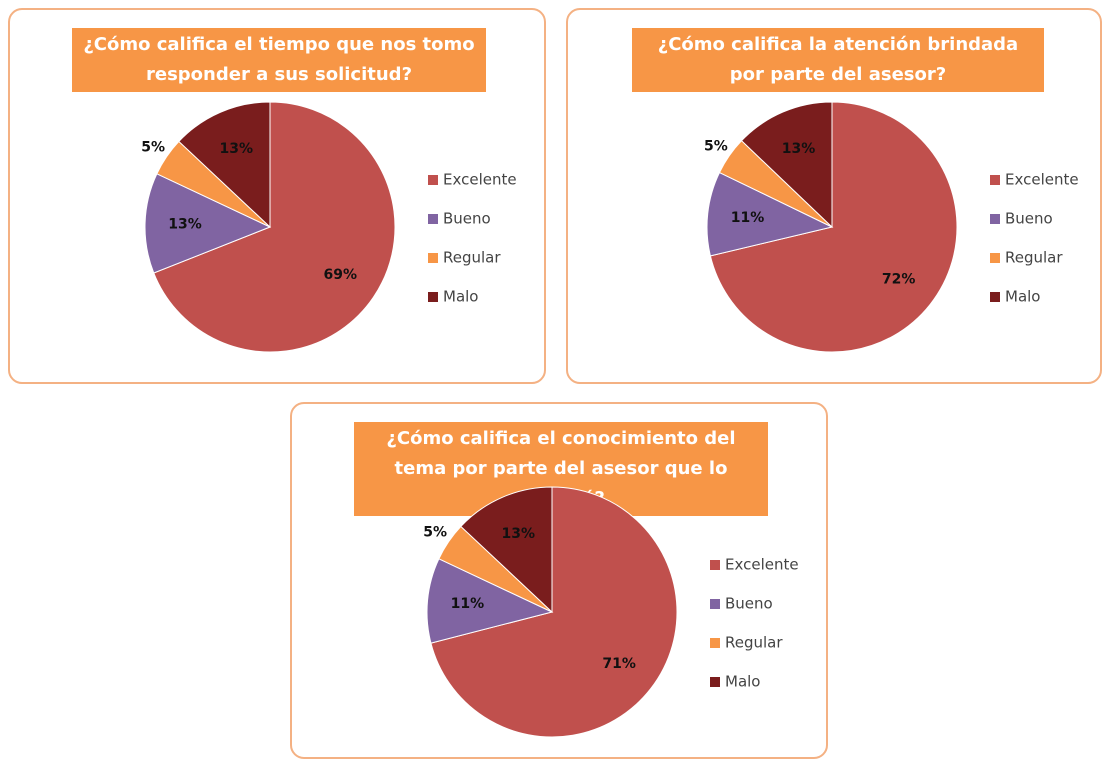 The image size is (1102, 761). Describe the element at coordinates (619, 664) in the screenshot. I see `data-label: 71%` at that location.